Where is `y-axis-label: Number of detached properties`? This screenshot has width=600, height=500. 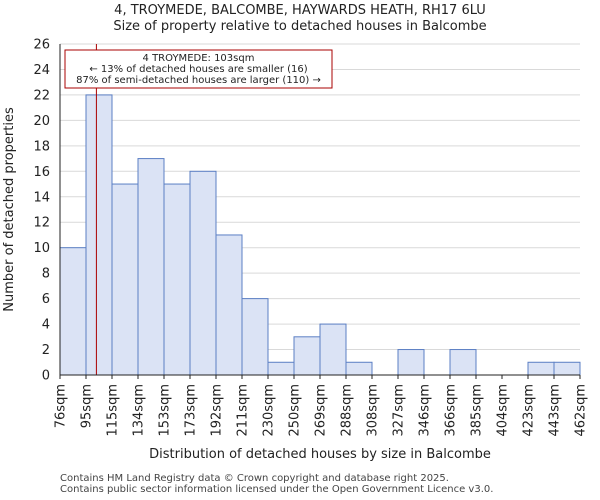 y-axis-label: Number of detached properties is located at coordinates (9, 209).